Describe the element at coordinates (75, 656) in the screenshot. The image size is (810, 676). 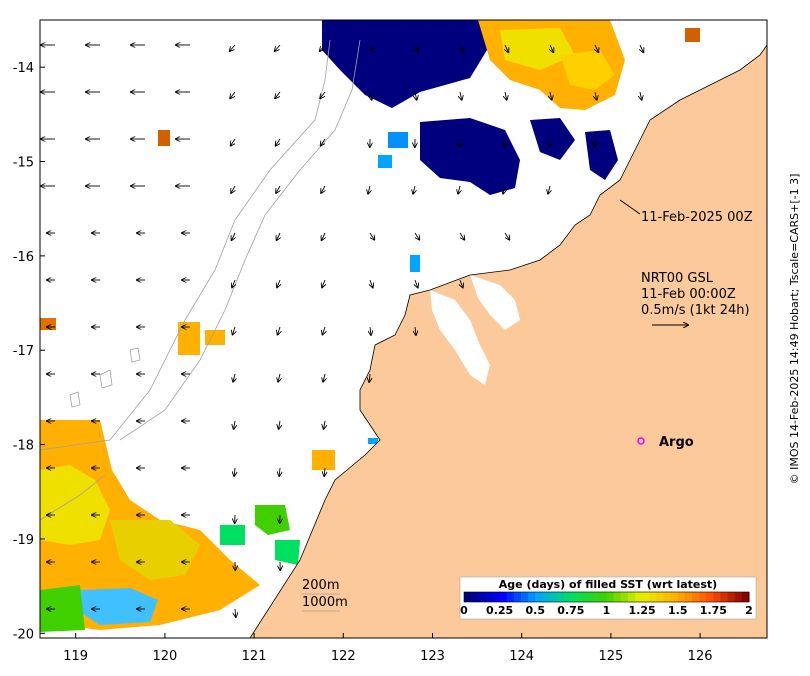
I see `lon-tick-label: 119` at that location.